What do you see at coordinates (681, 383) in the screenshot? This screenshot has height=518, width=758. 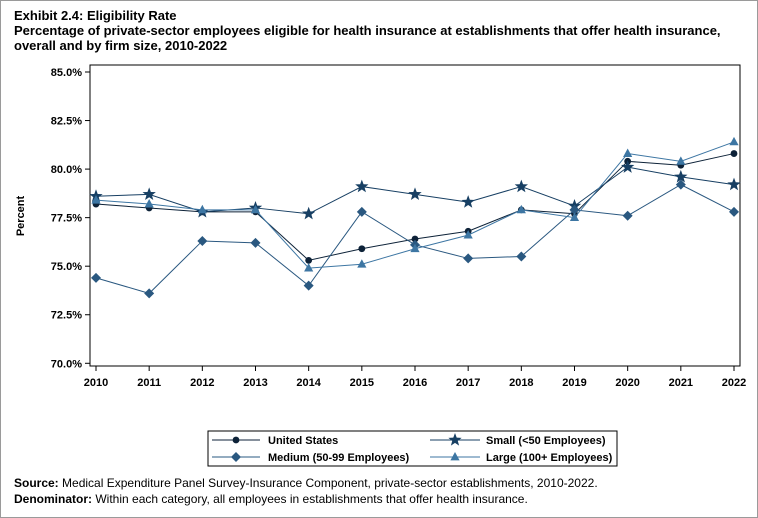 I see `x-tick-label: 2021` at bounding box center [681, 383].